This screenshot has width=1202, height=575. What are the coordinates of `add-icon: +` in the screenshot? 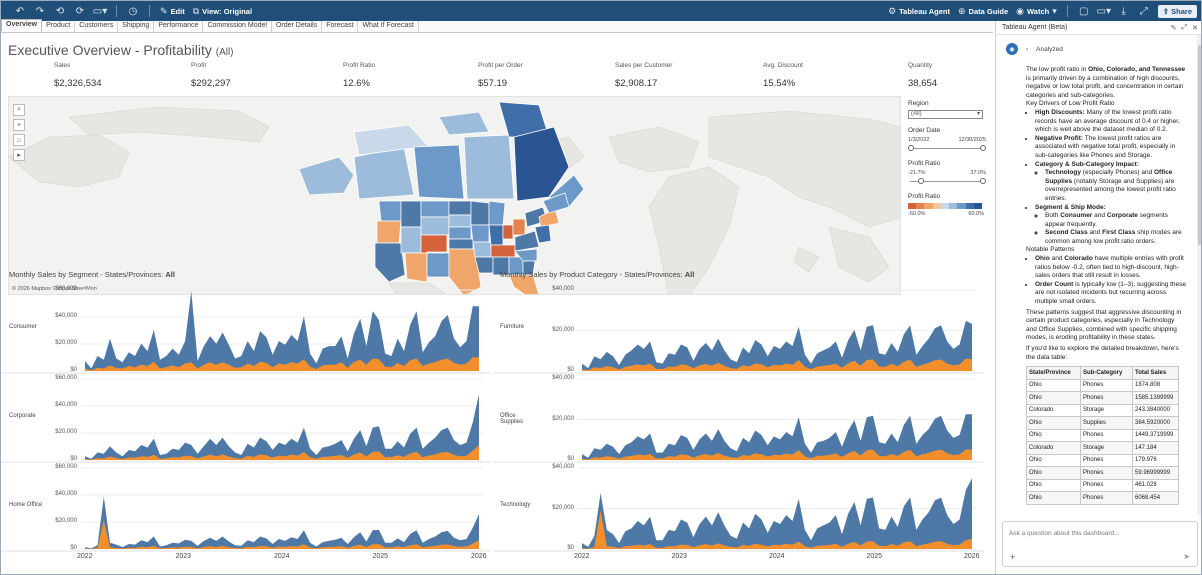 It's located at (1013, 557).